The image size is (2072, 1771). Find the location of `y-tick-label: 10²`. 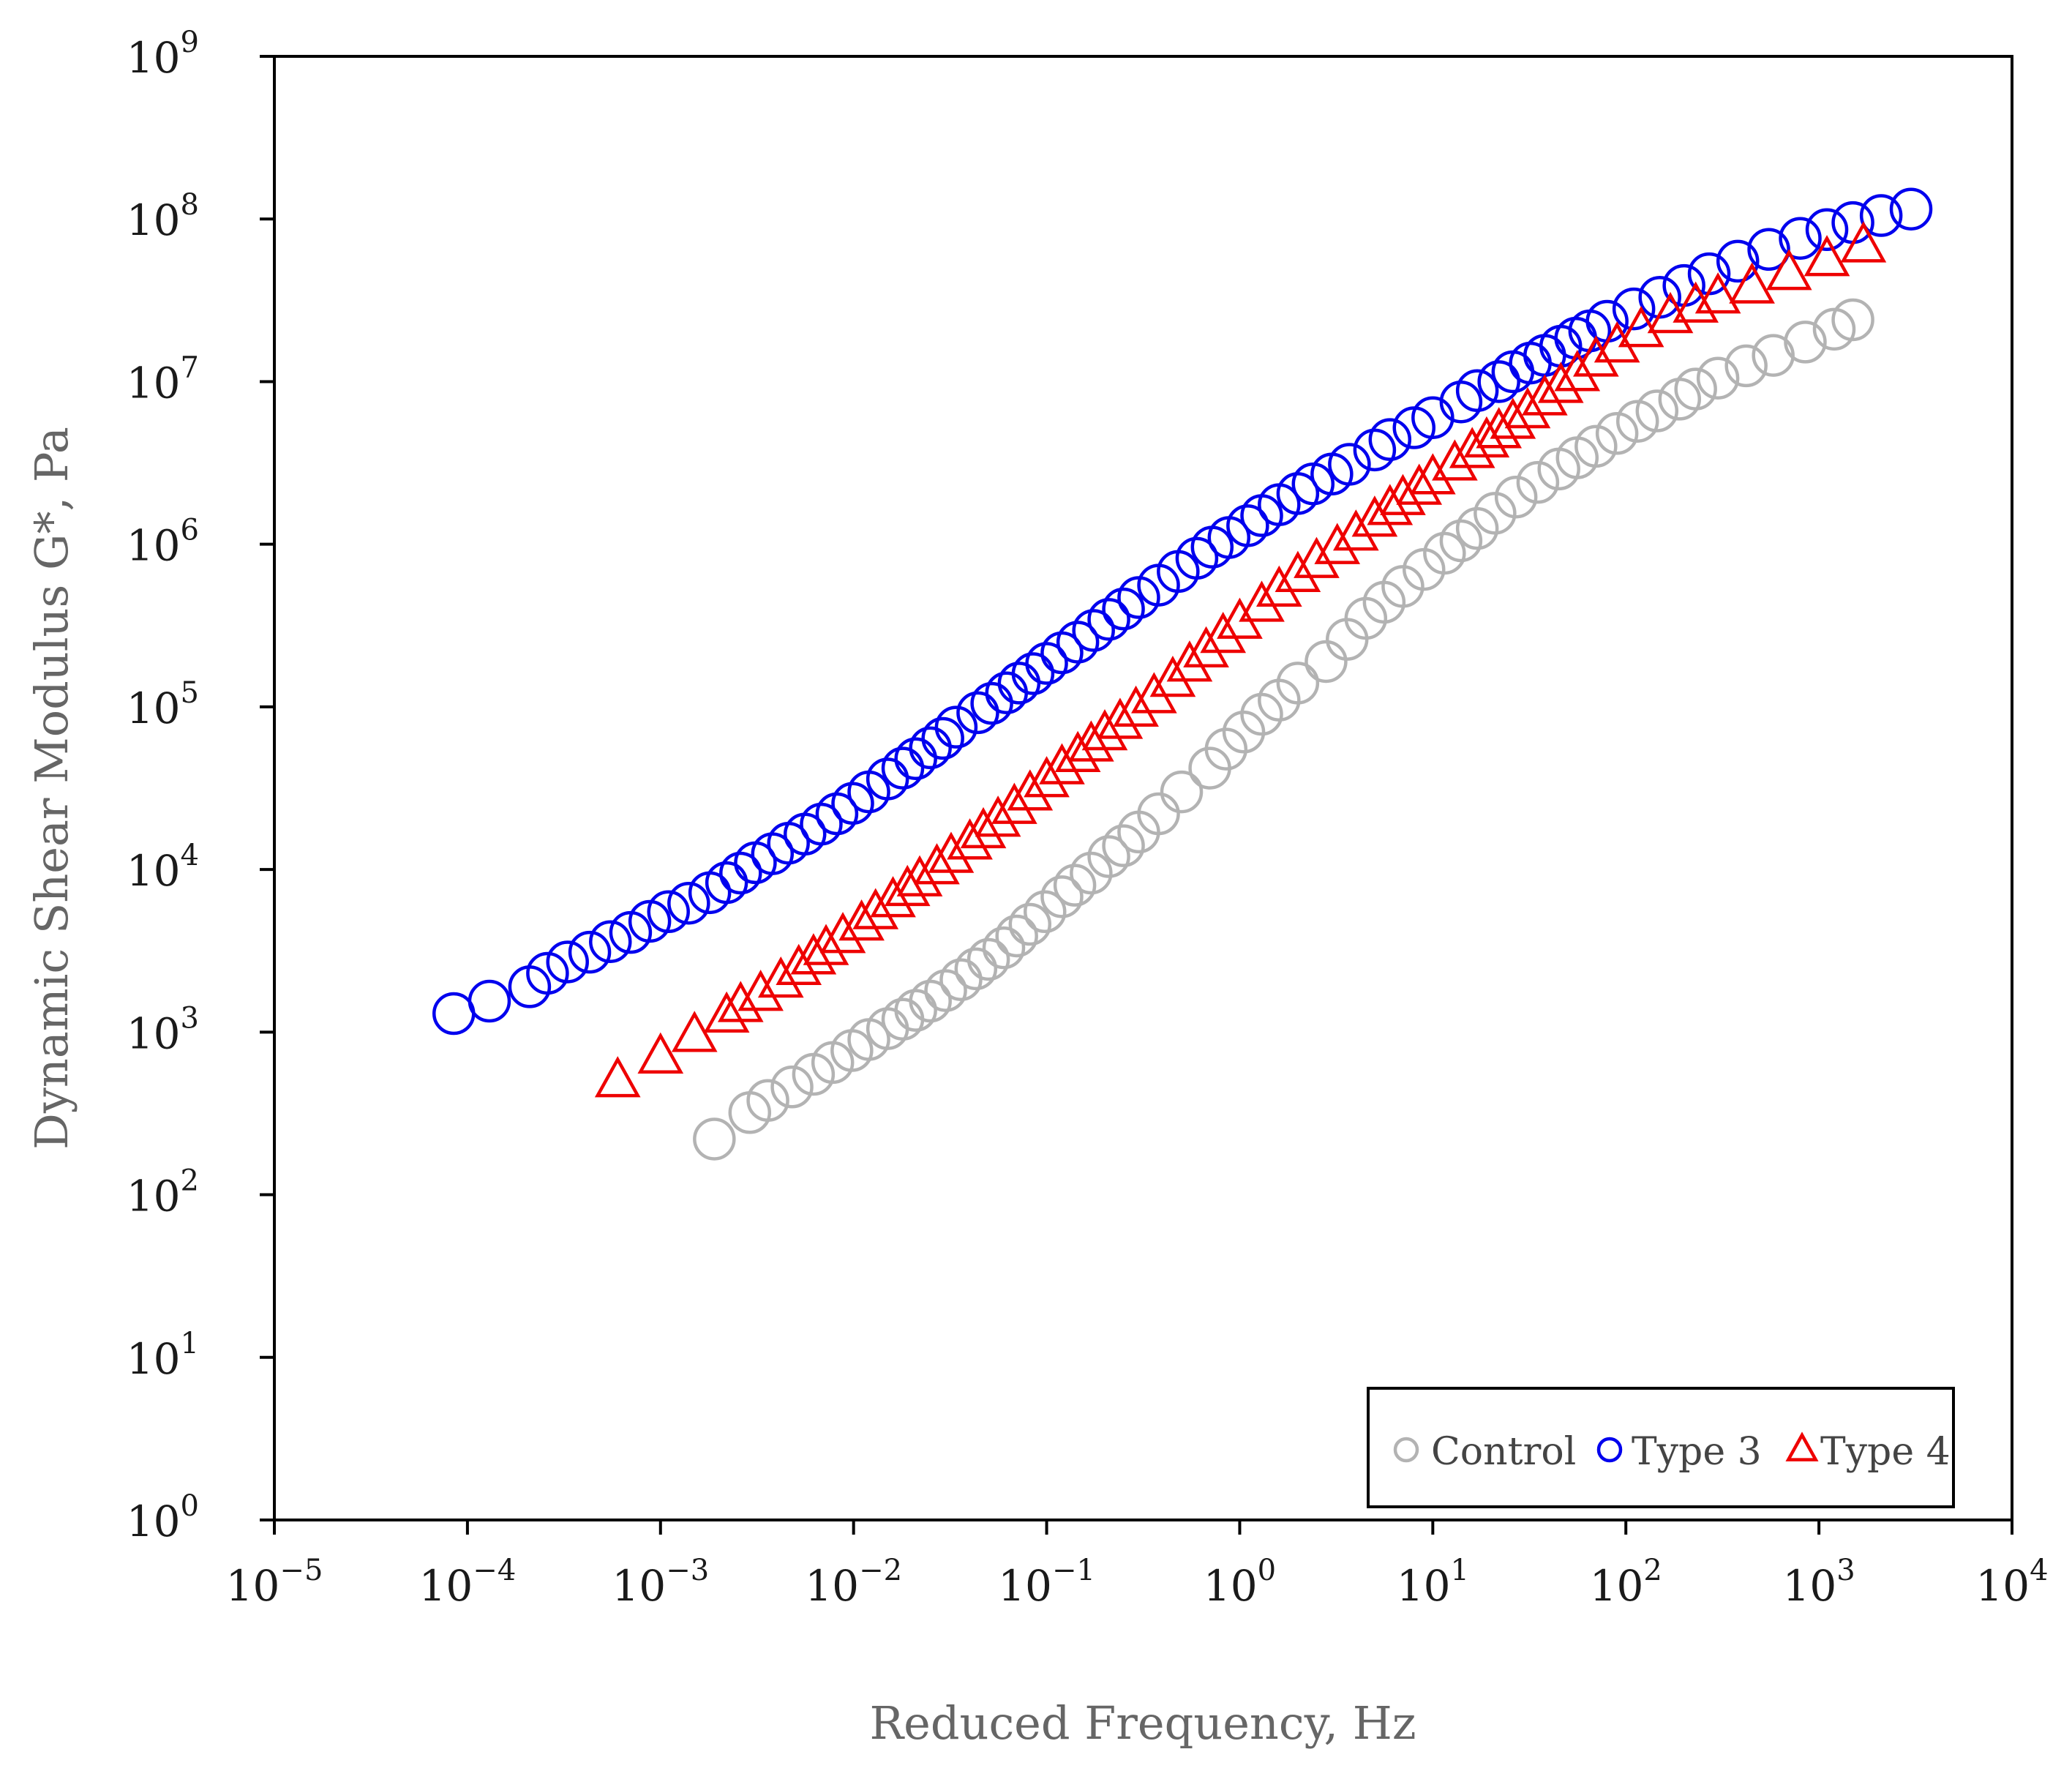

y-tick-label: 10² is located at coordinates (163, 1192).